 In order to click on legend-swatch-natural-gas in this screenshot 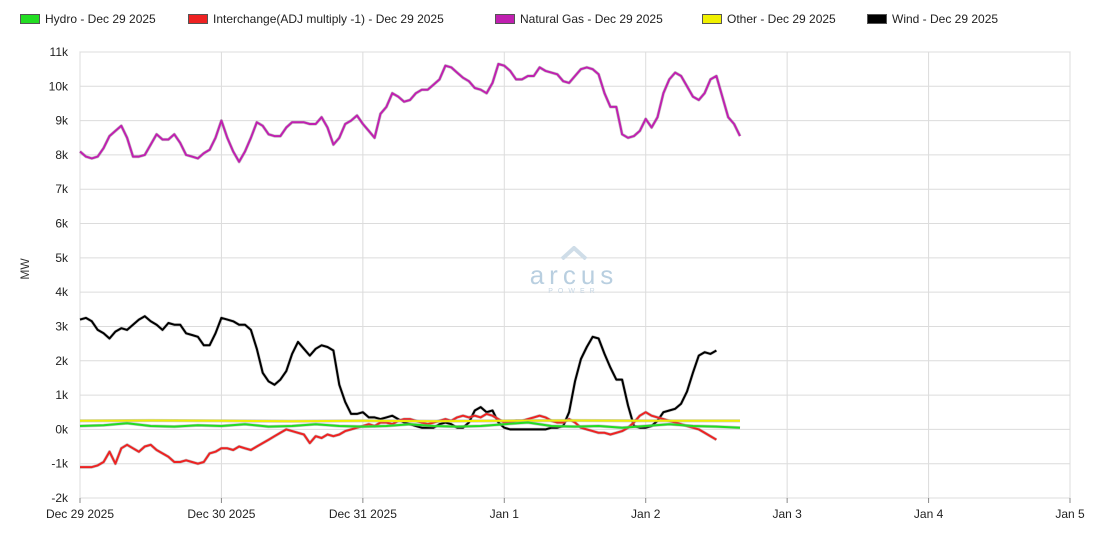, I will do `click(505, 19)`.